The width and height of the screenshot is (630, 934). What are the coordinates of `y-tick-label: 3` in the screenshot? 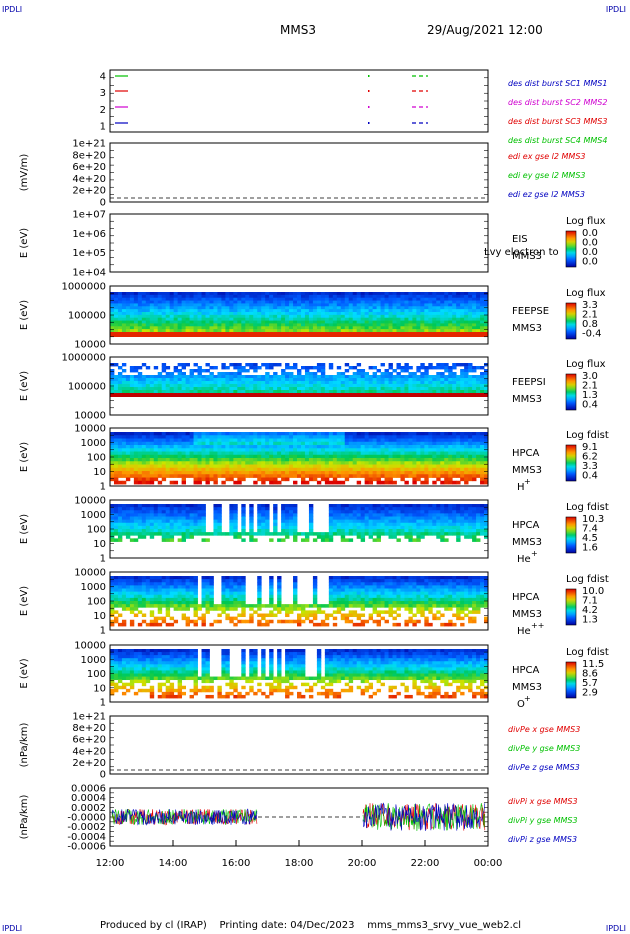 It's located at (103, 93).